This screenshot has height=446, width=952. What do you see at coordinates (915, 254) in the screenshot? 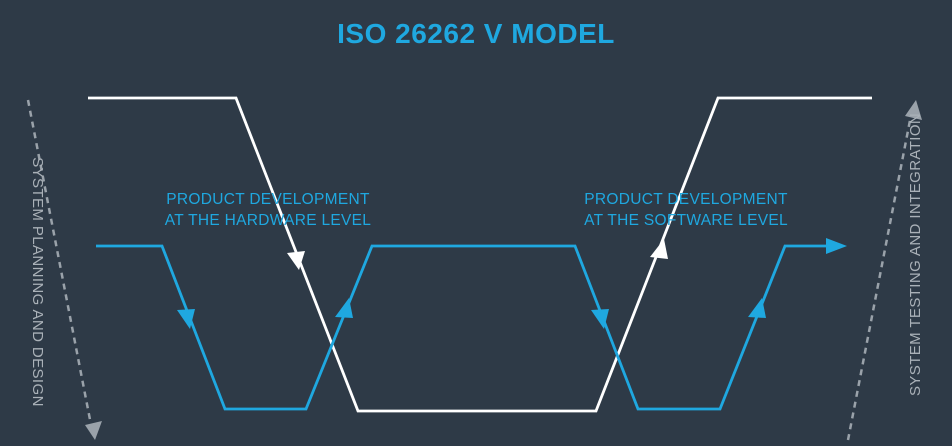
I see `system-testing-label: SYSTEM TESTING AND INTEGRATION` at bounding box center [915, 254].